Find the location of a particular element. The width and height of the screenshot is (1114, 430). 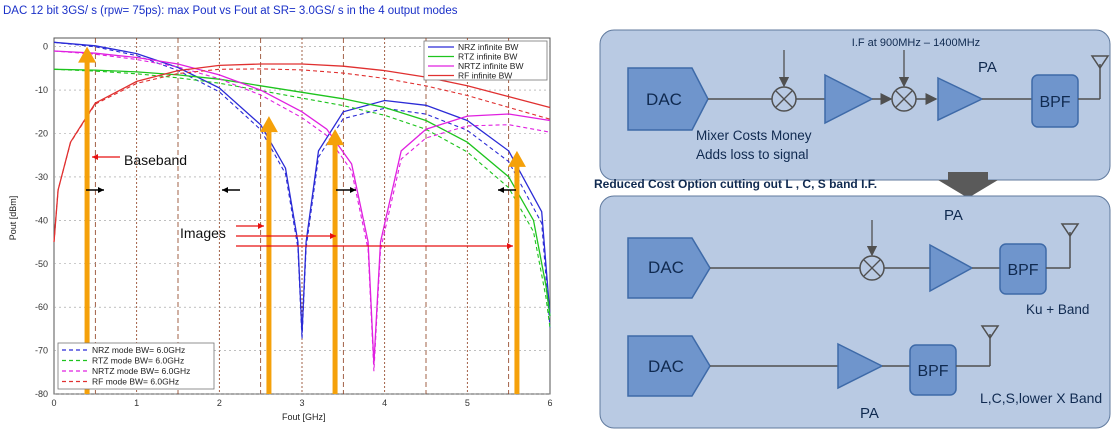

x-tick-label: 4 is located at coordinates (384, 403).